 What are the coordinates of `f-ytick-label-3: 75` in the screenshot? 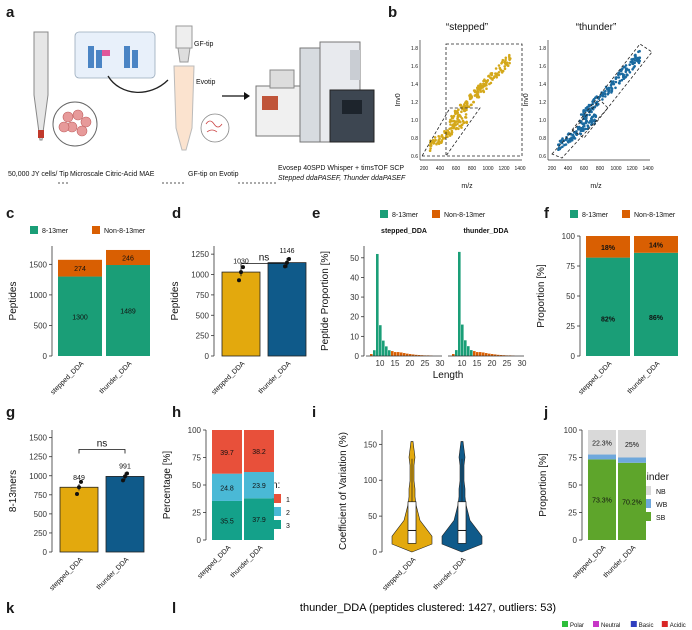 It's located at (570, 266).